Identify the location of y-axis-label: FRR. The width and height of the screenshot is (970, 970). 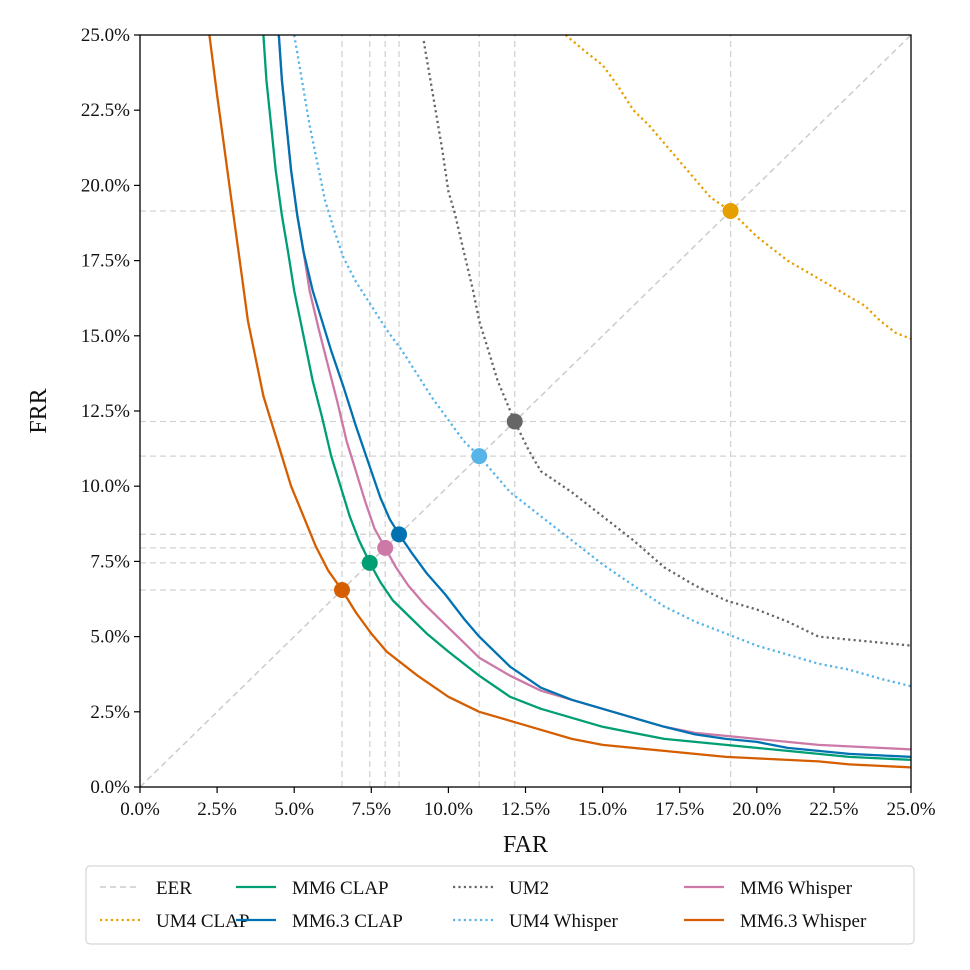
(39, 410).